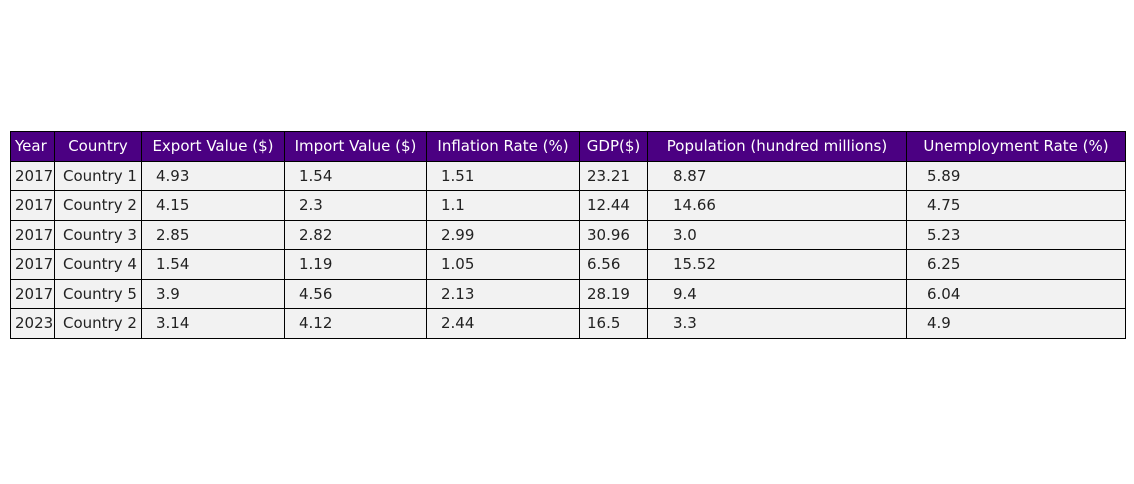 The image size is (1134, 484). I want to click on table-cell-export-value: 3.9, so click(213, 293).